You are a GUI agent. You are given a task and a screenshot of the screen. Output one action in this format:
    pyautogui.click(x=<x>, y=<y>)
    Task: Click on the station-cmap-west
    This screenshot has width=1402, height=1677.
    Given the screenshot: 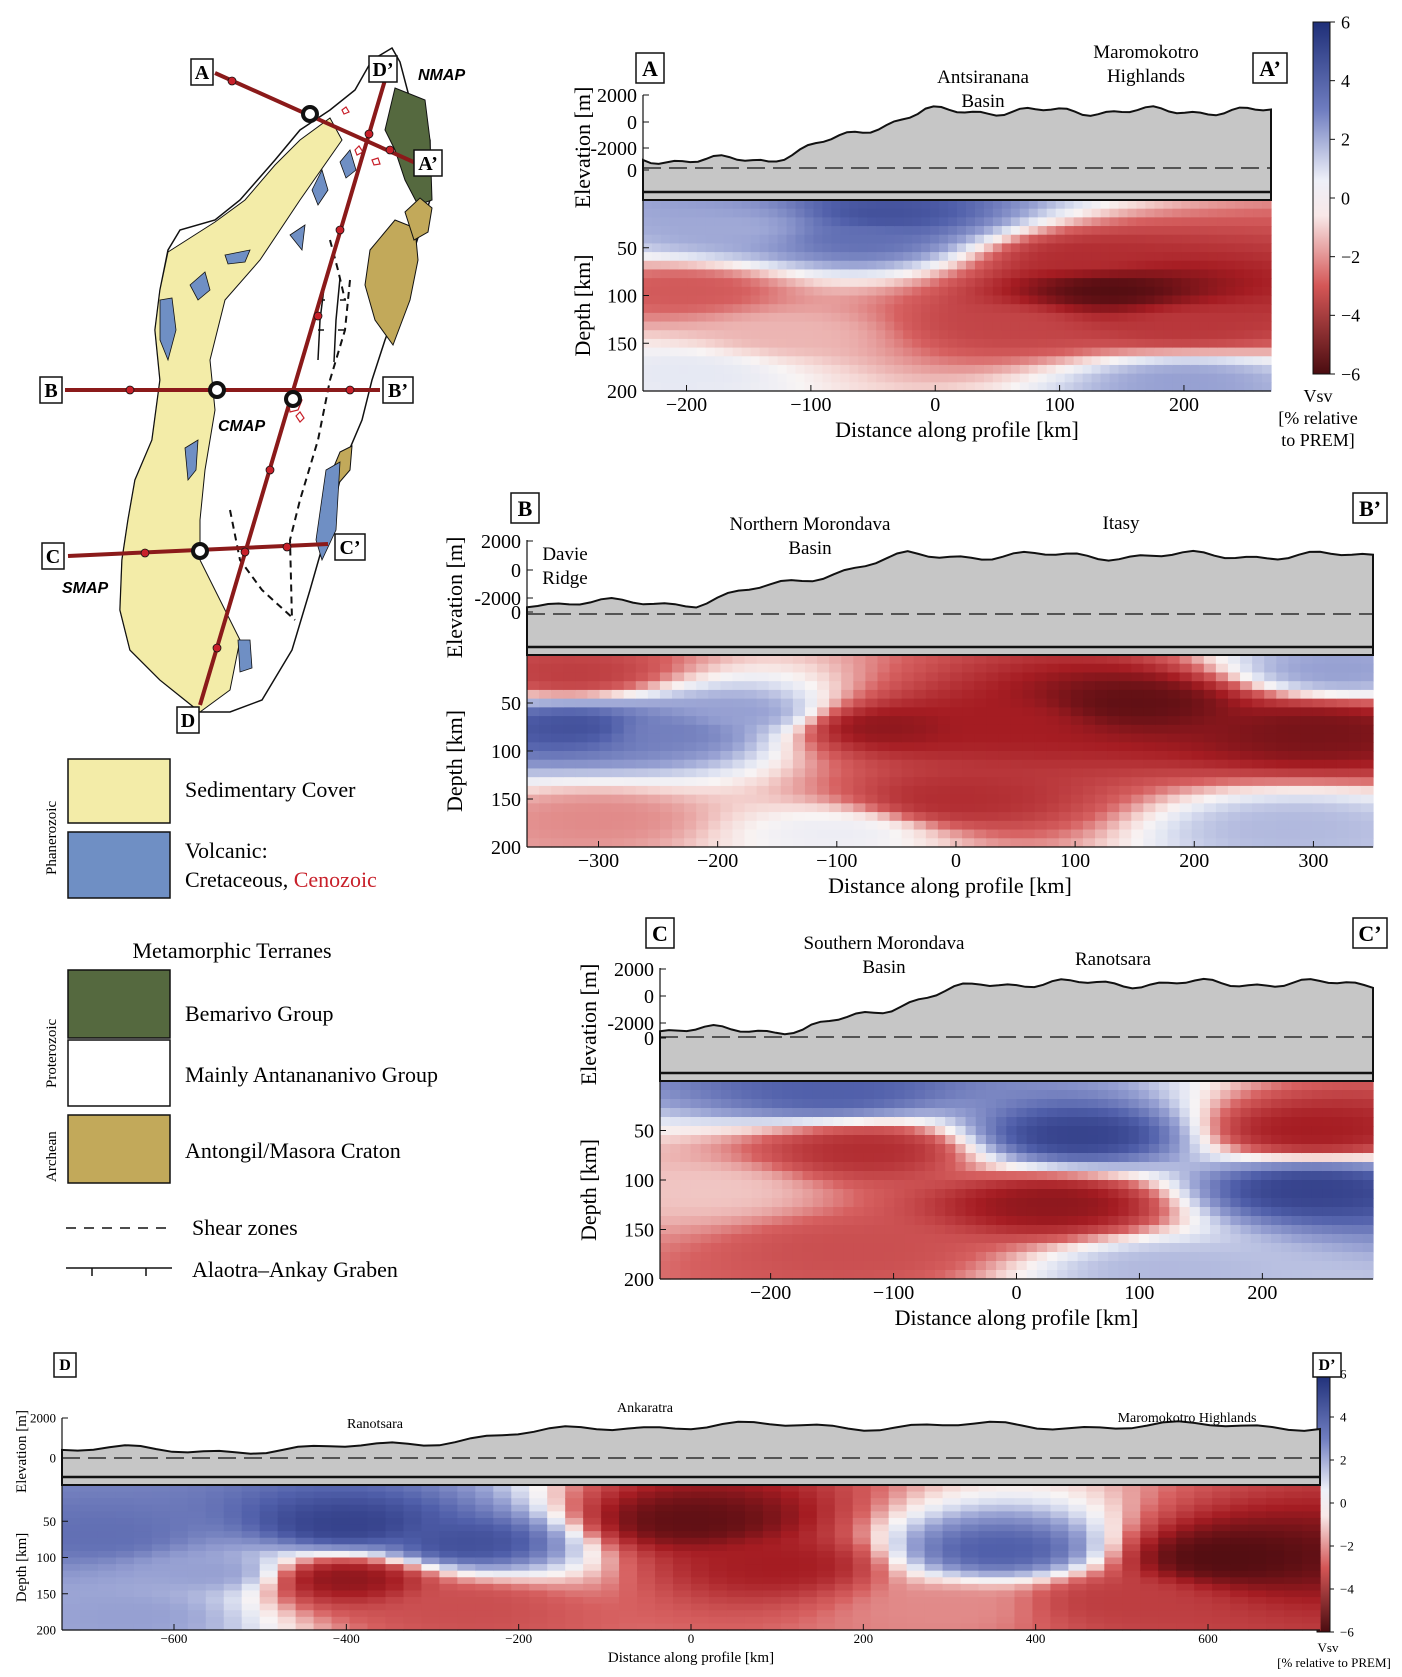 What is the action you would take?
    pyautogui.click(x=217, y=390)
    